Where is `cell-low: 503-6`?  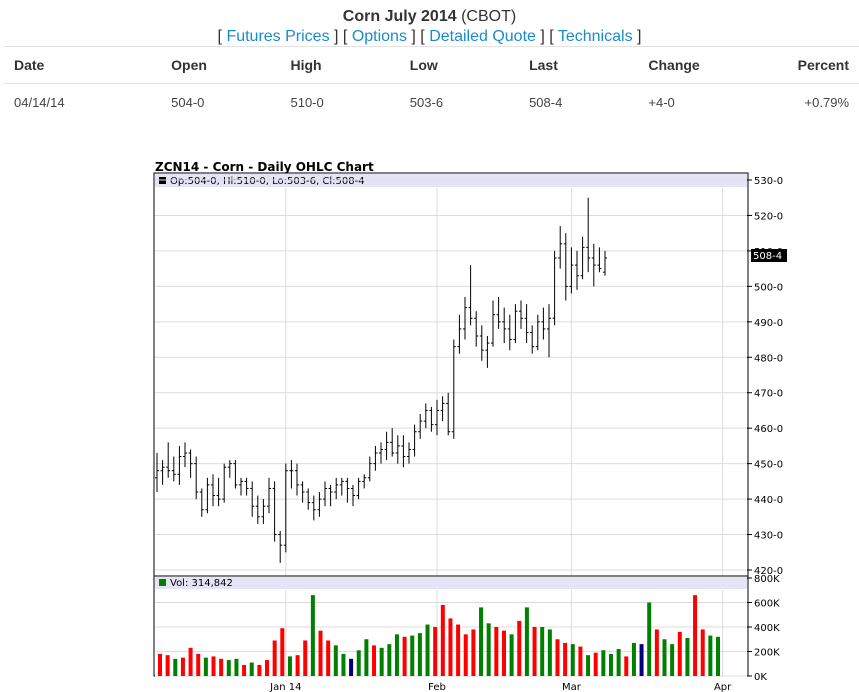 cell-low: 503-6 is located at coordinates (426, 102).